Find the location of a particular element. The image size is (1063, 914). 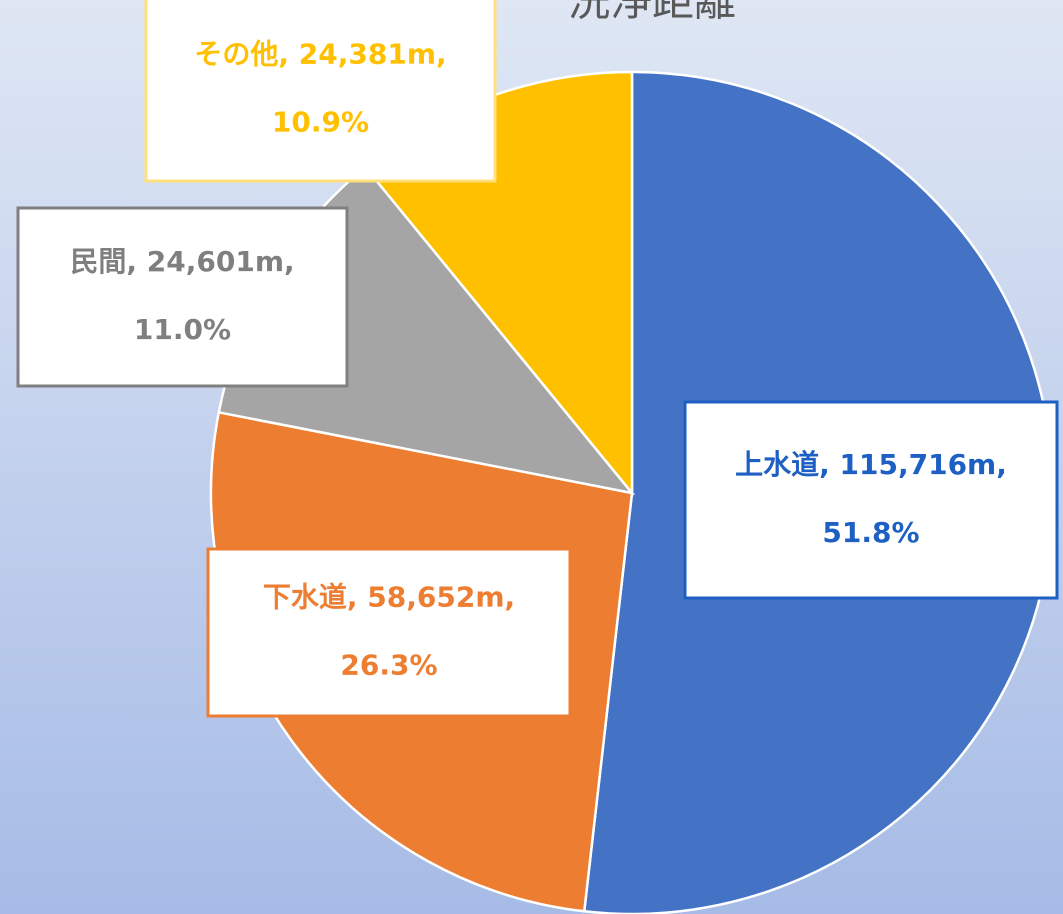

data-label-part: 上水道 is located at coordinates (777, 464).